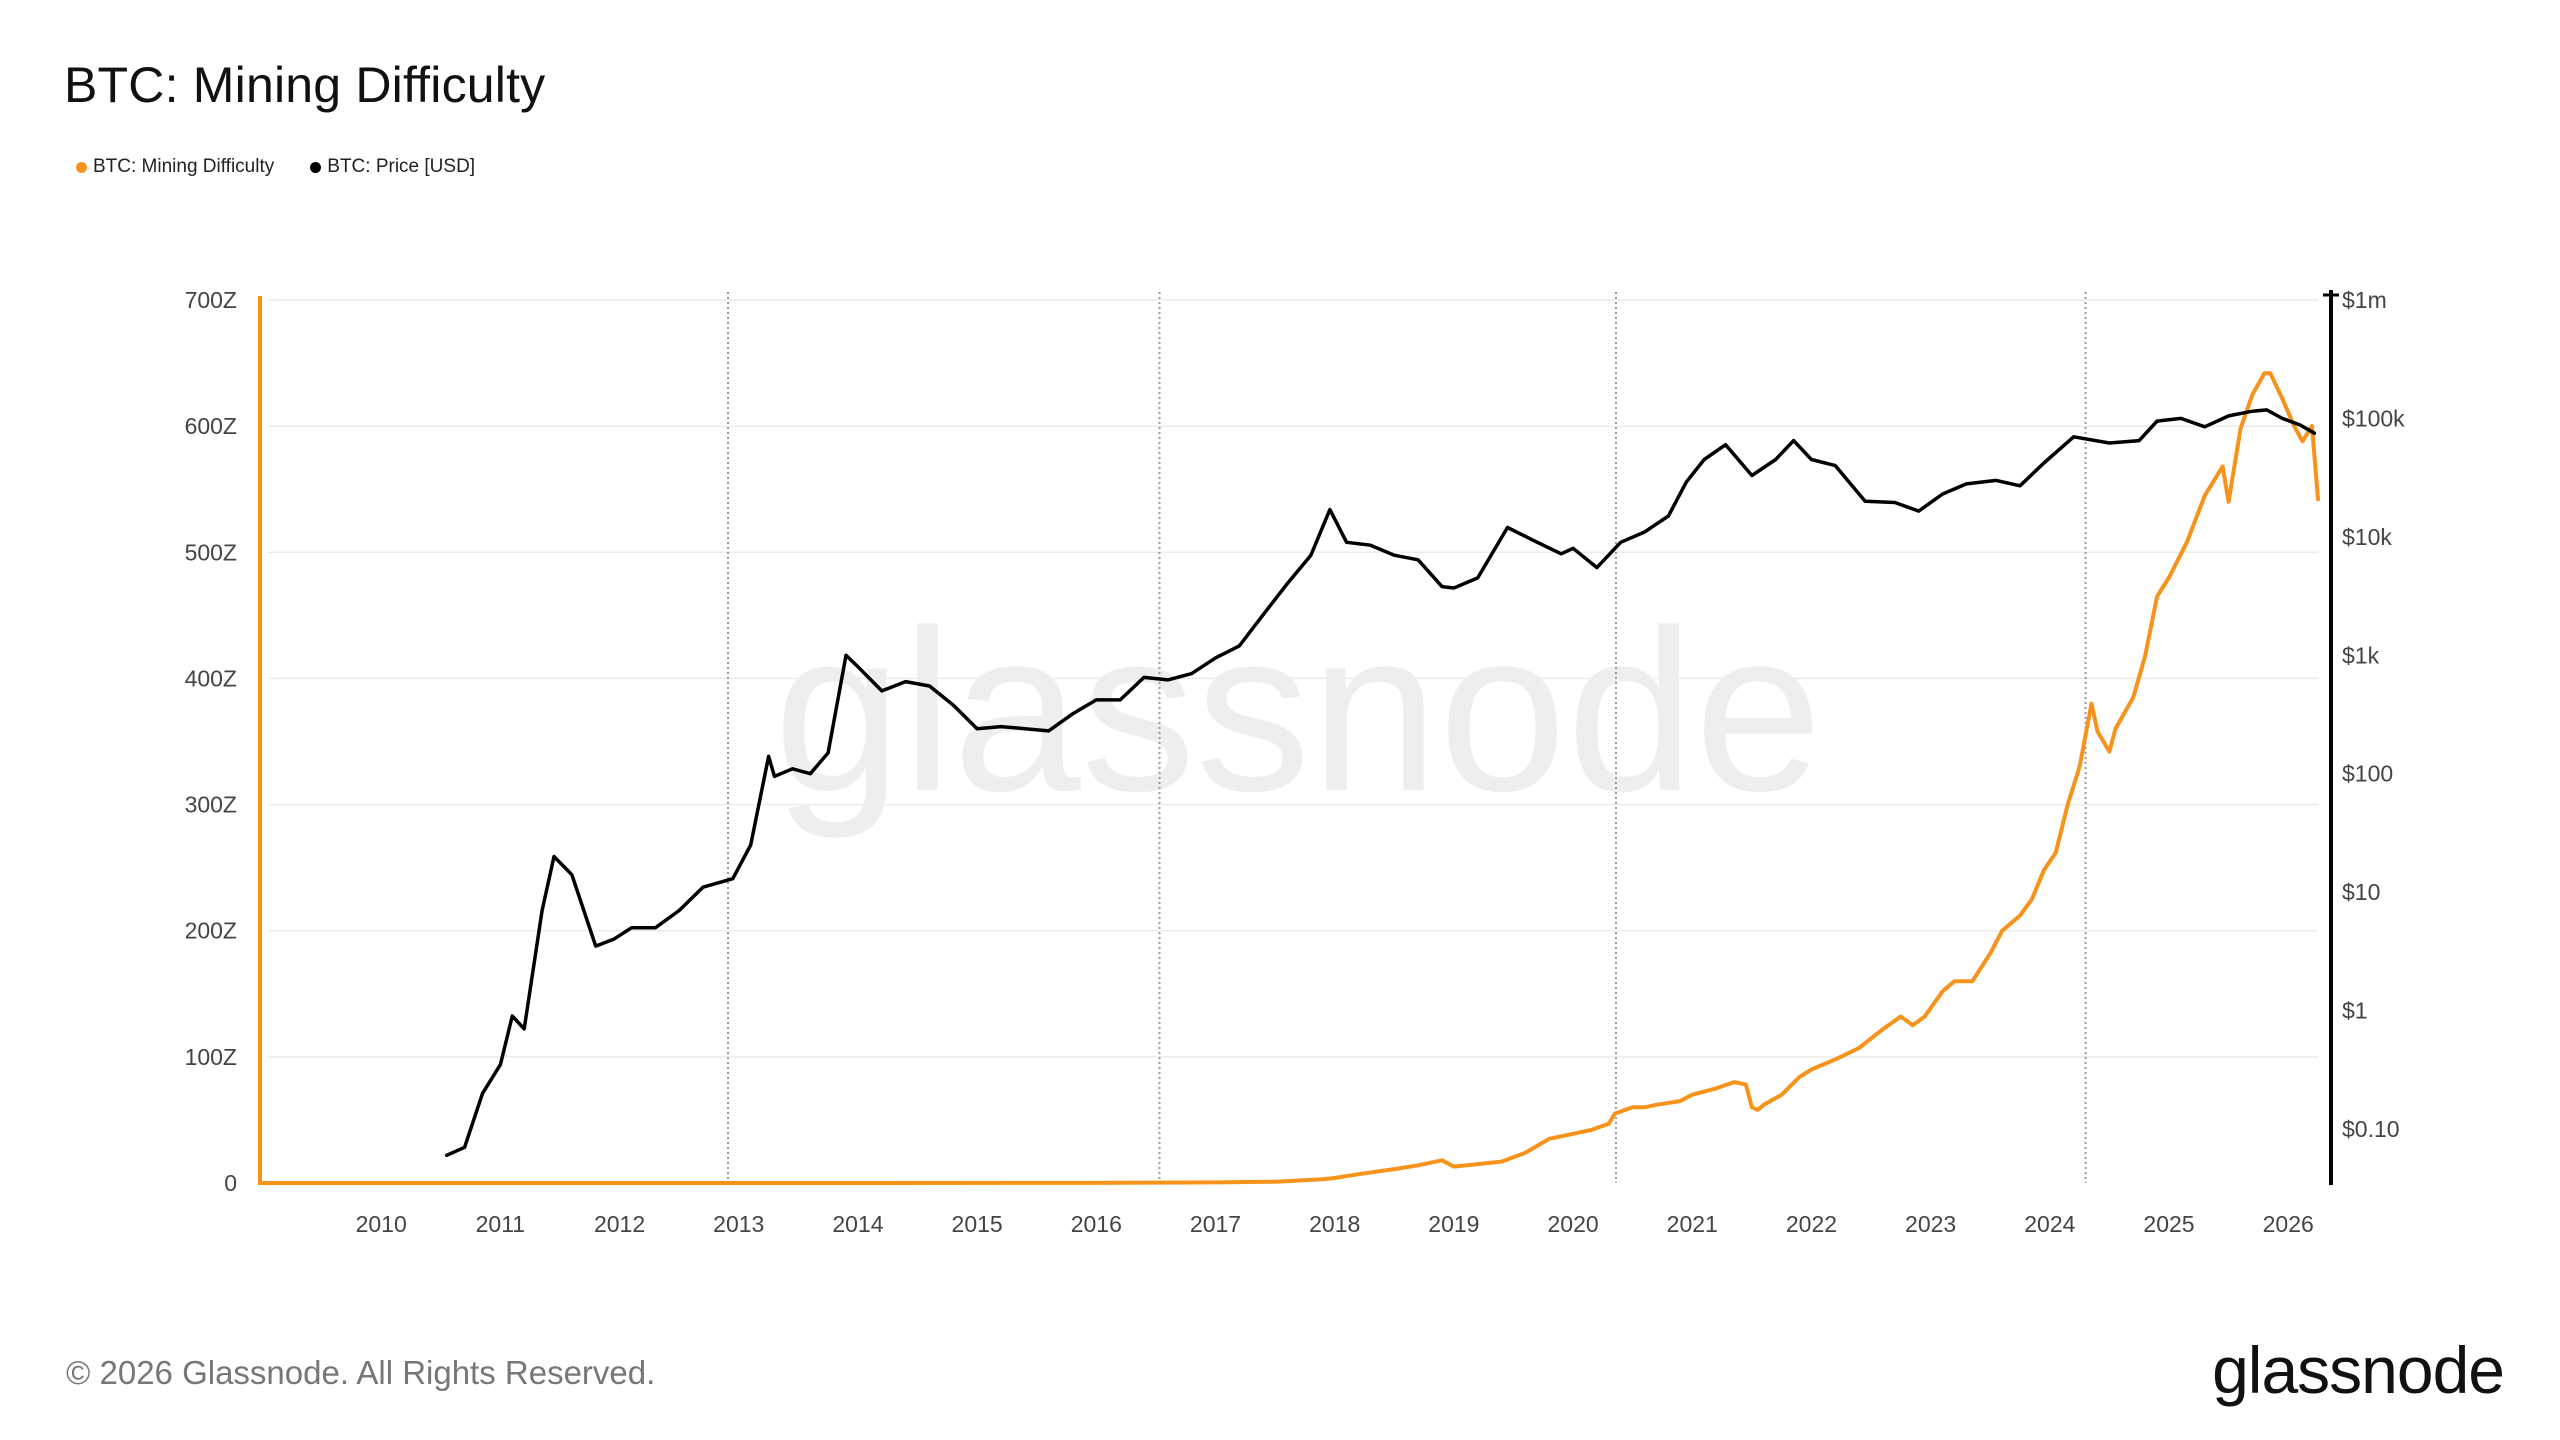 This screenshot has width=2560, height=1440. Describe the element at coordinates (1096, 1224) in the screenshot. I see `x-axis-tick-label: 2016` at that location.